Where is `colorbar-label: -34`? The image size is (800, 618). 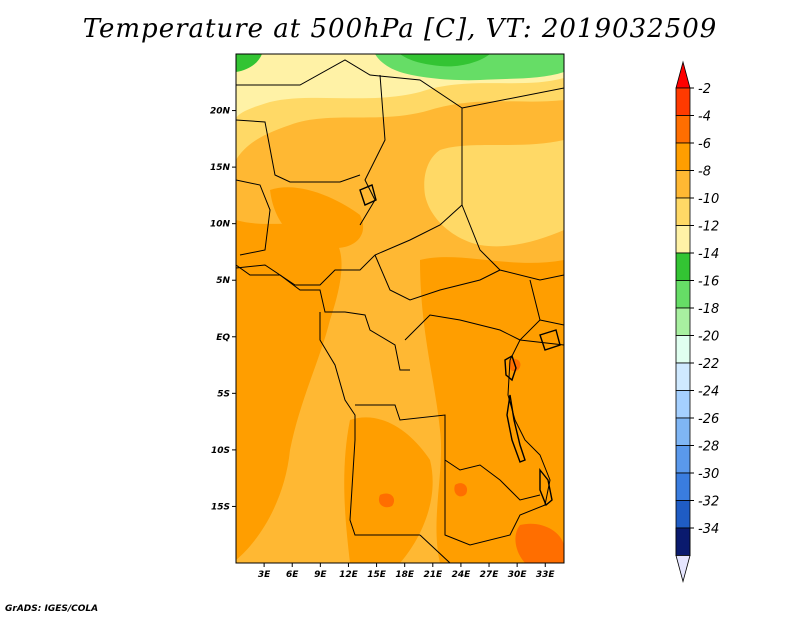 colorbar-label: -34 is located at coordinates (708, 529).